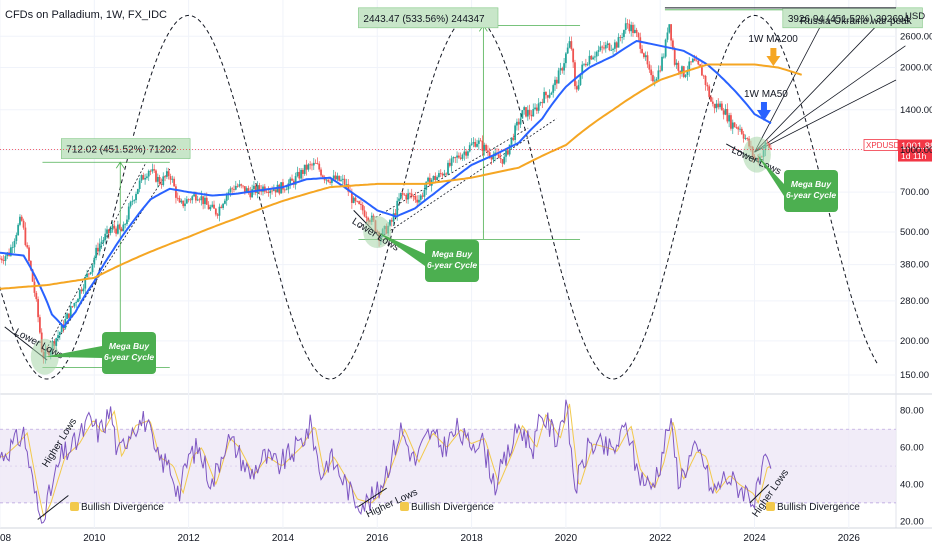  I want to click on price-tick-label: 2000.00, so click(916, 67).